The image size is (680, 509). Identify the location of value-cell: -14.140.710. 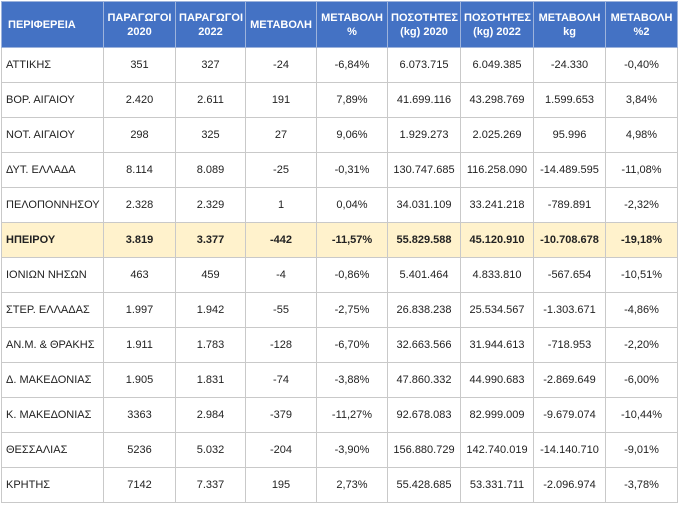
(569, 450).